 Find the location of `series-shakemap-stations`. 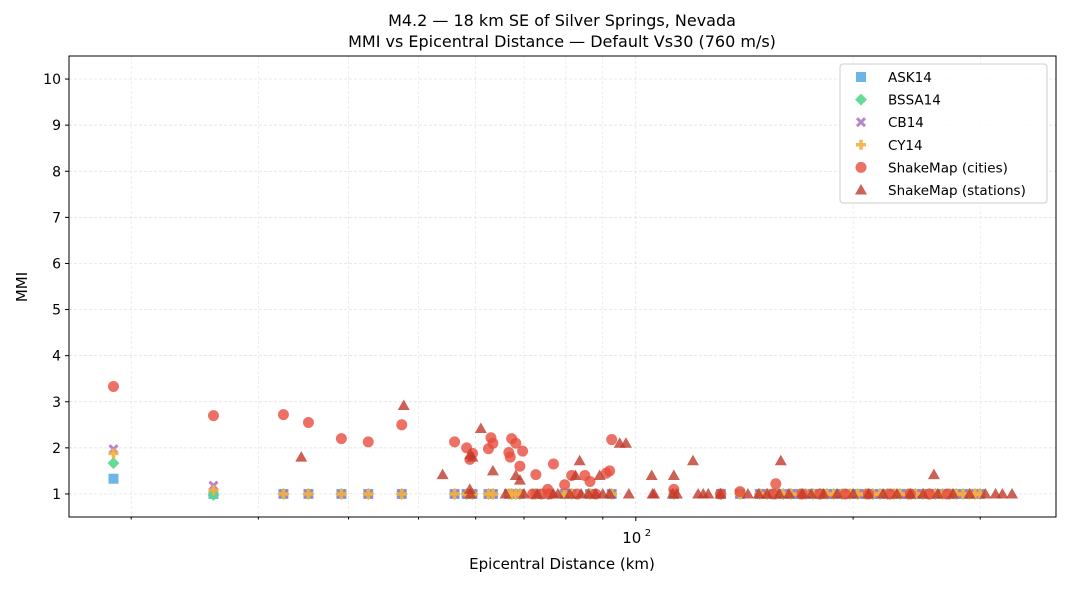

series-shakemap-stations is located at coordinates (657, 449).